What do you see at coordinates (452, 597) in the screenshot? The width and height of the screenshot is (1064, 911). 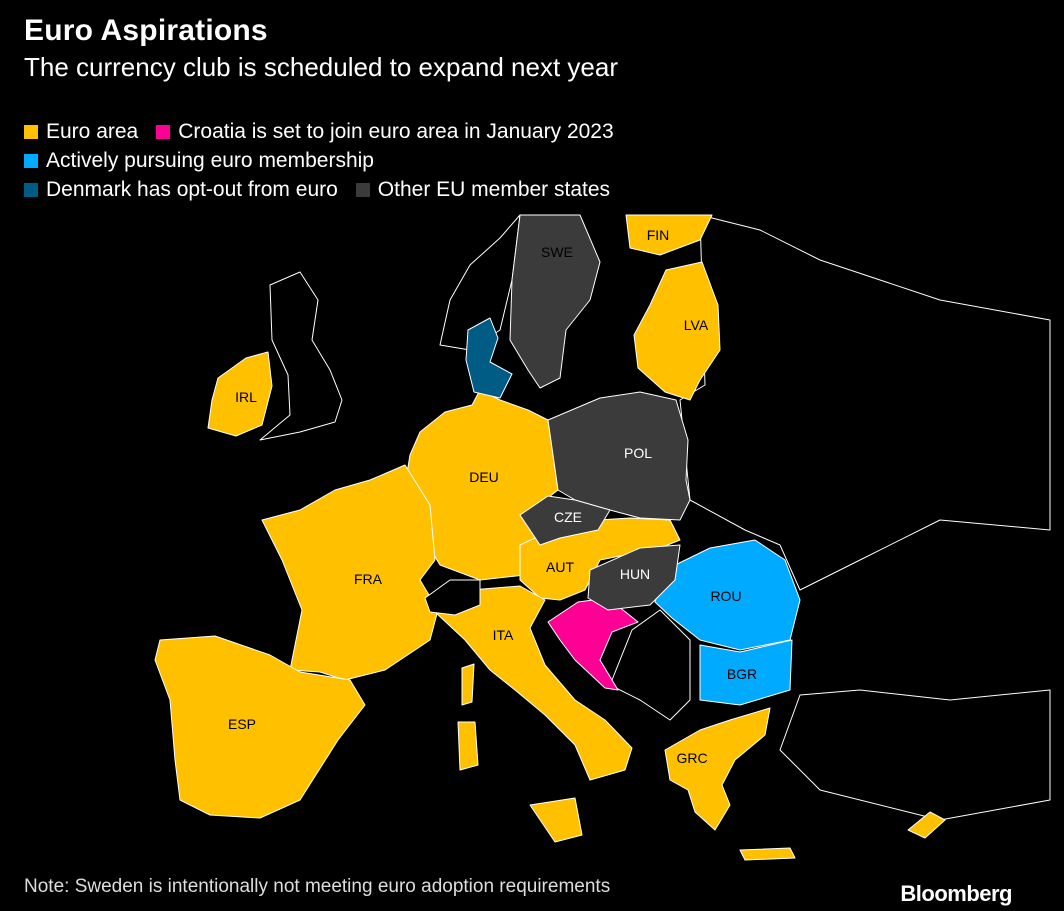 I see `country-che` at bounding box center [452, 597].